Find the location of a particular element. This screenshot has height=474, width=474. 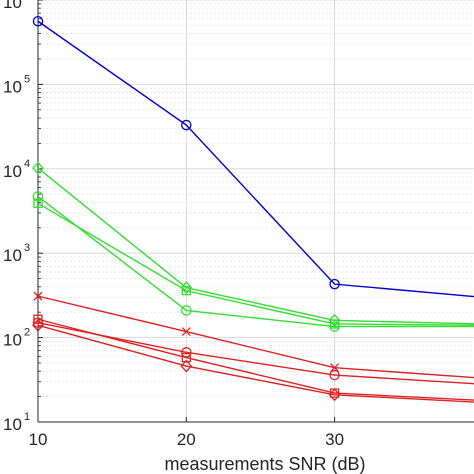

x-tick-label: 30 is located at coordinates (334, 439).